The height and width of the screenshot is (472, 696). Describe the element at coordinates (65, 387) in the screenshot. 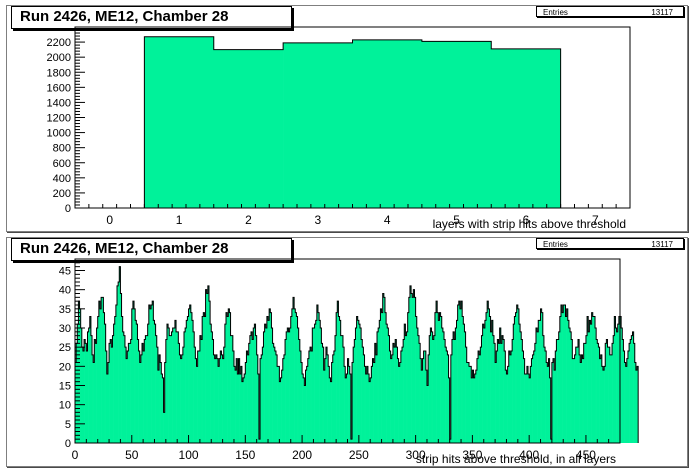

I see `y-tick-label: 15` at that location.